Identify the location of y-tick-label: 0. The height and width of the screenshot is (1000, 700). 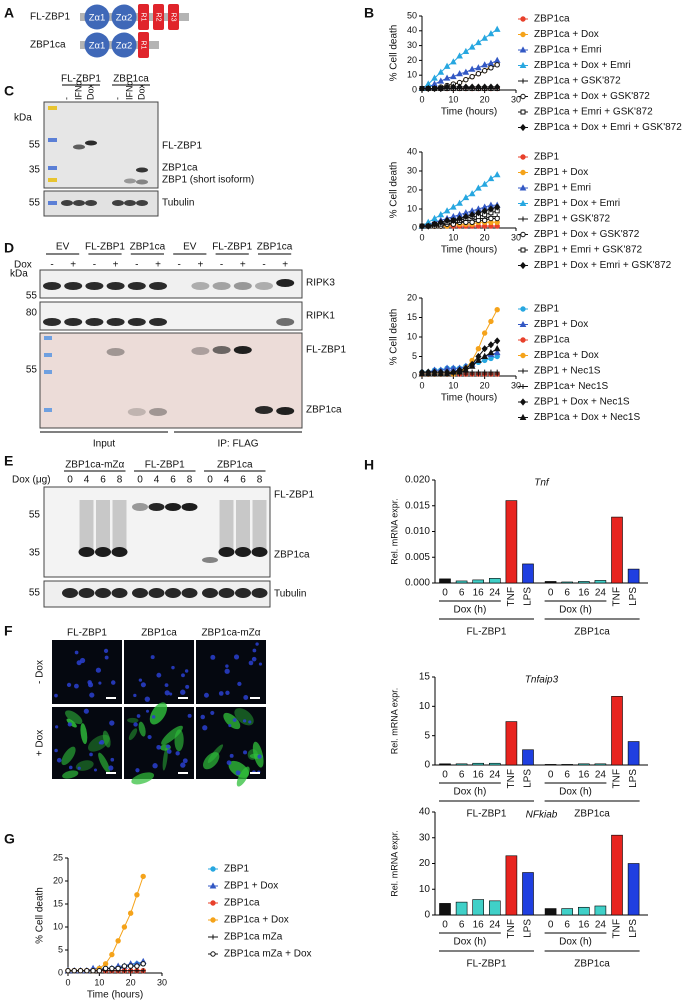
(60, 972).